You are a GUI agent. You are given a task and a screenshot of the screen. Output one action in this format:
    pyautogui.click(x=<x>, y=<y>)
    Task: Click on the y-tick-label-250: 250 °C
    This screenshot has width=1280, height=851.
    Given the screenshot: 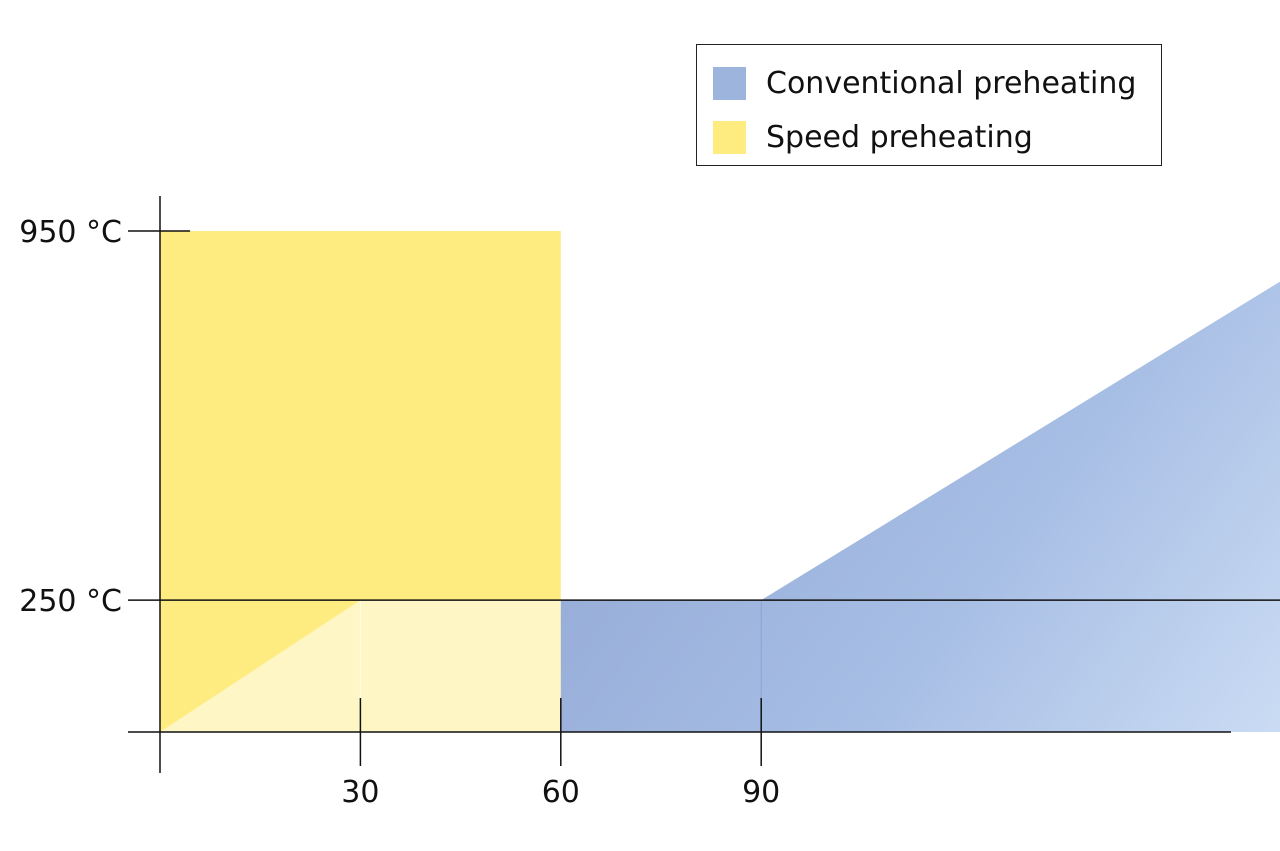 What is the action you would take?
    pyautogui.click(x=70, y=601)
    